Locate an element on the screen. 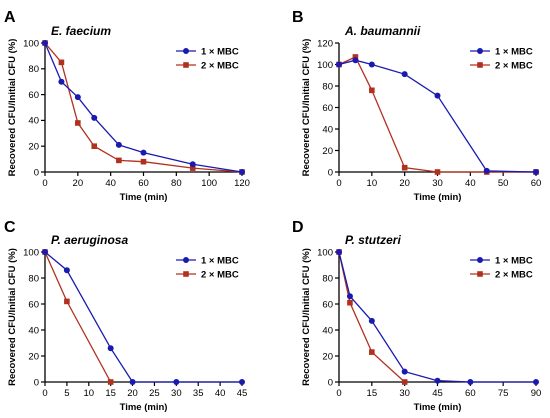 This screenshot has width=550, height=418. x-tick-label: 75 is located at coordinates (503, 393).